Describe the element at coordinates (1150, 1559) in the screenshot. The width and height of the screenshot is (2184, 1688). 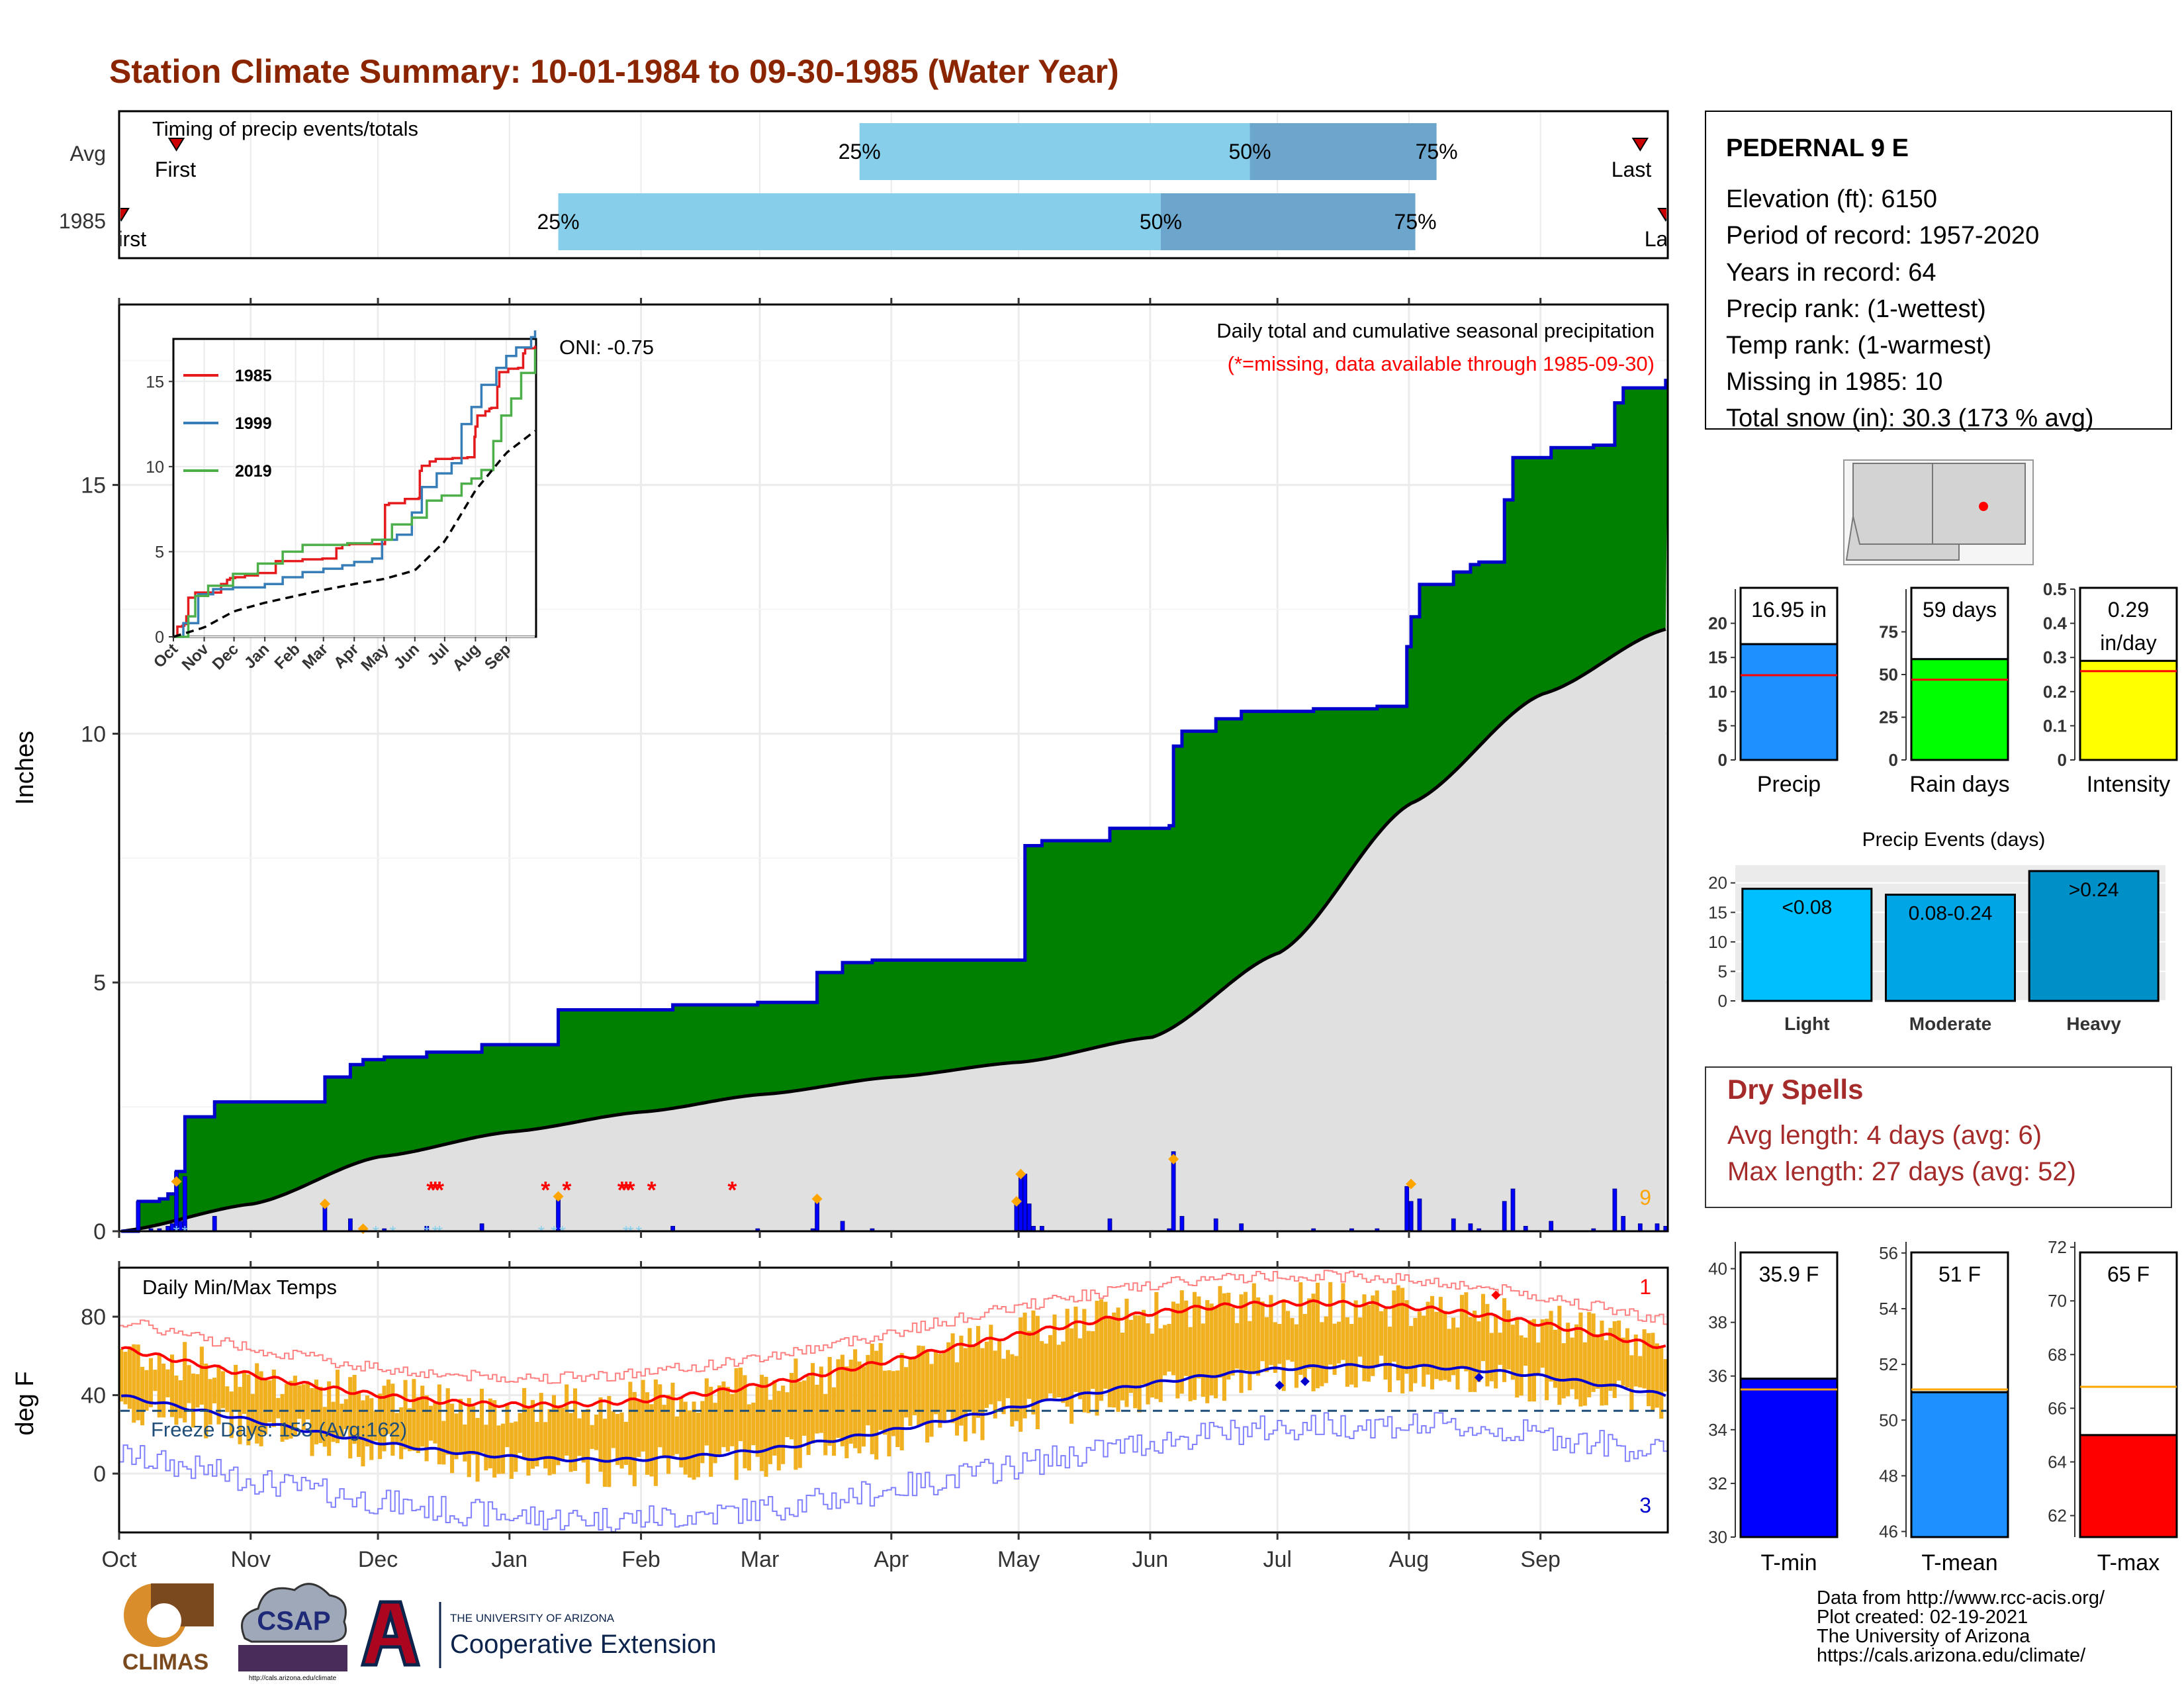
I see `month-label: Jun` at that location.